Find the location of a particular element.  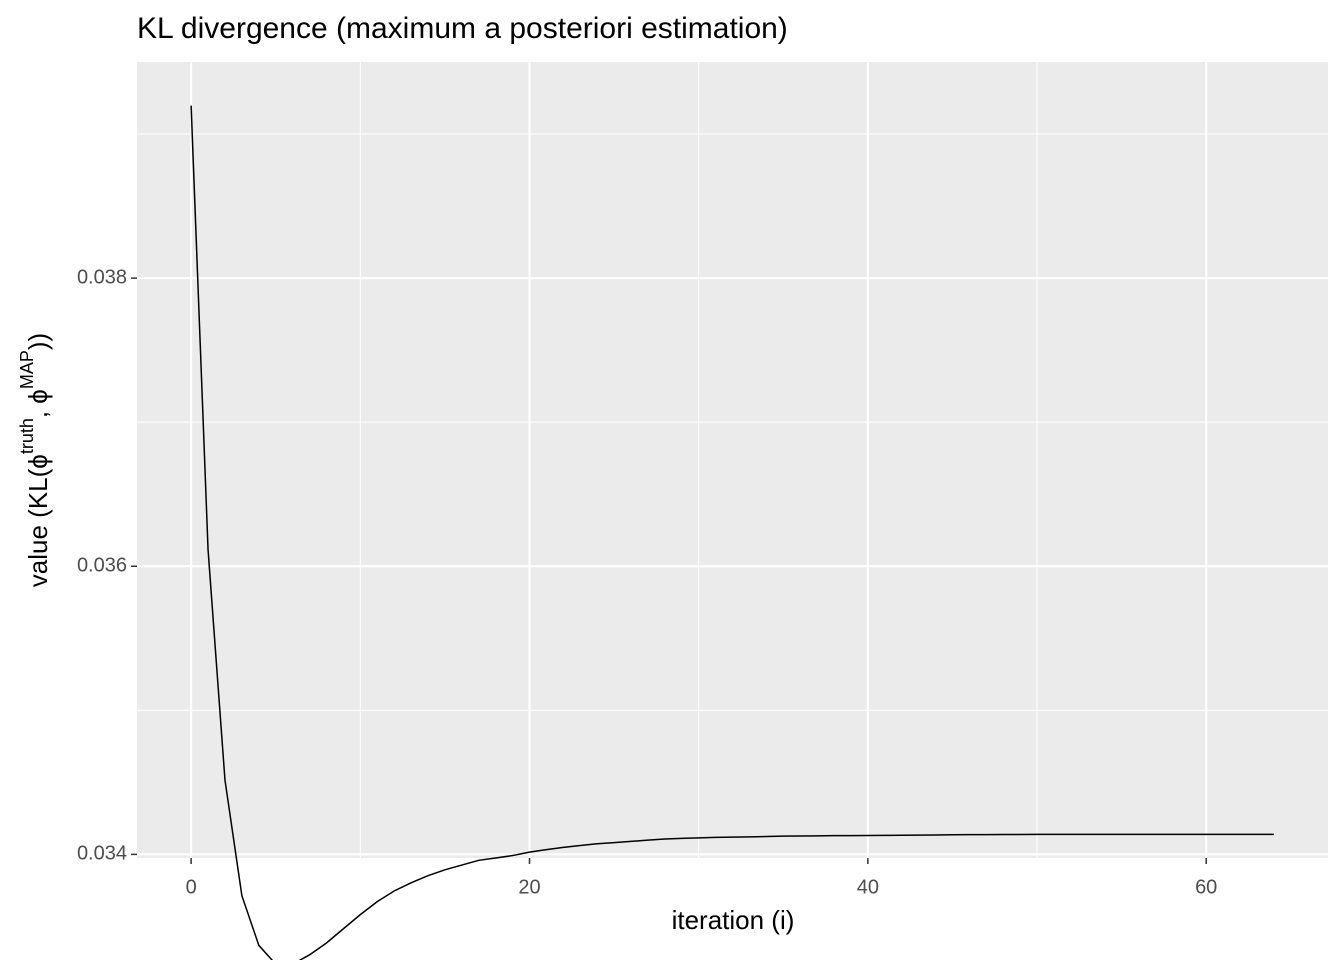

y-title-part: )) is located at coordinates (38, 341).